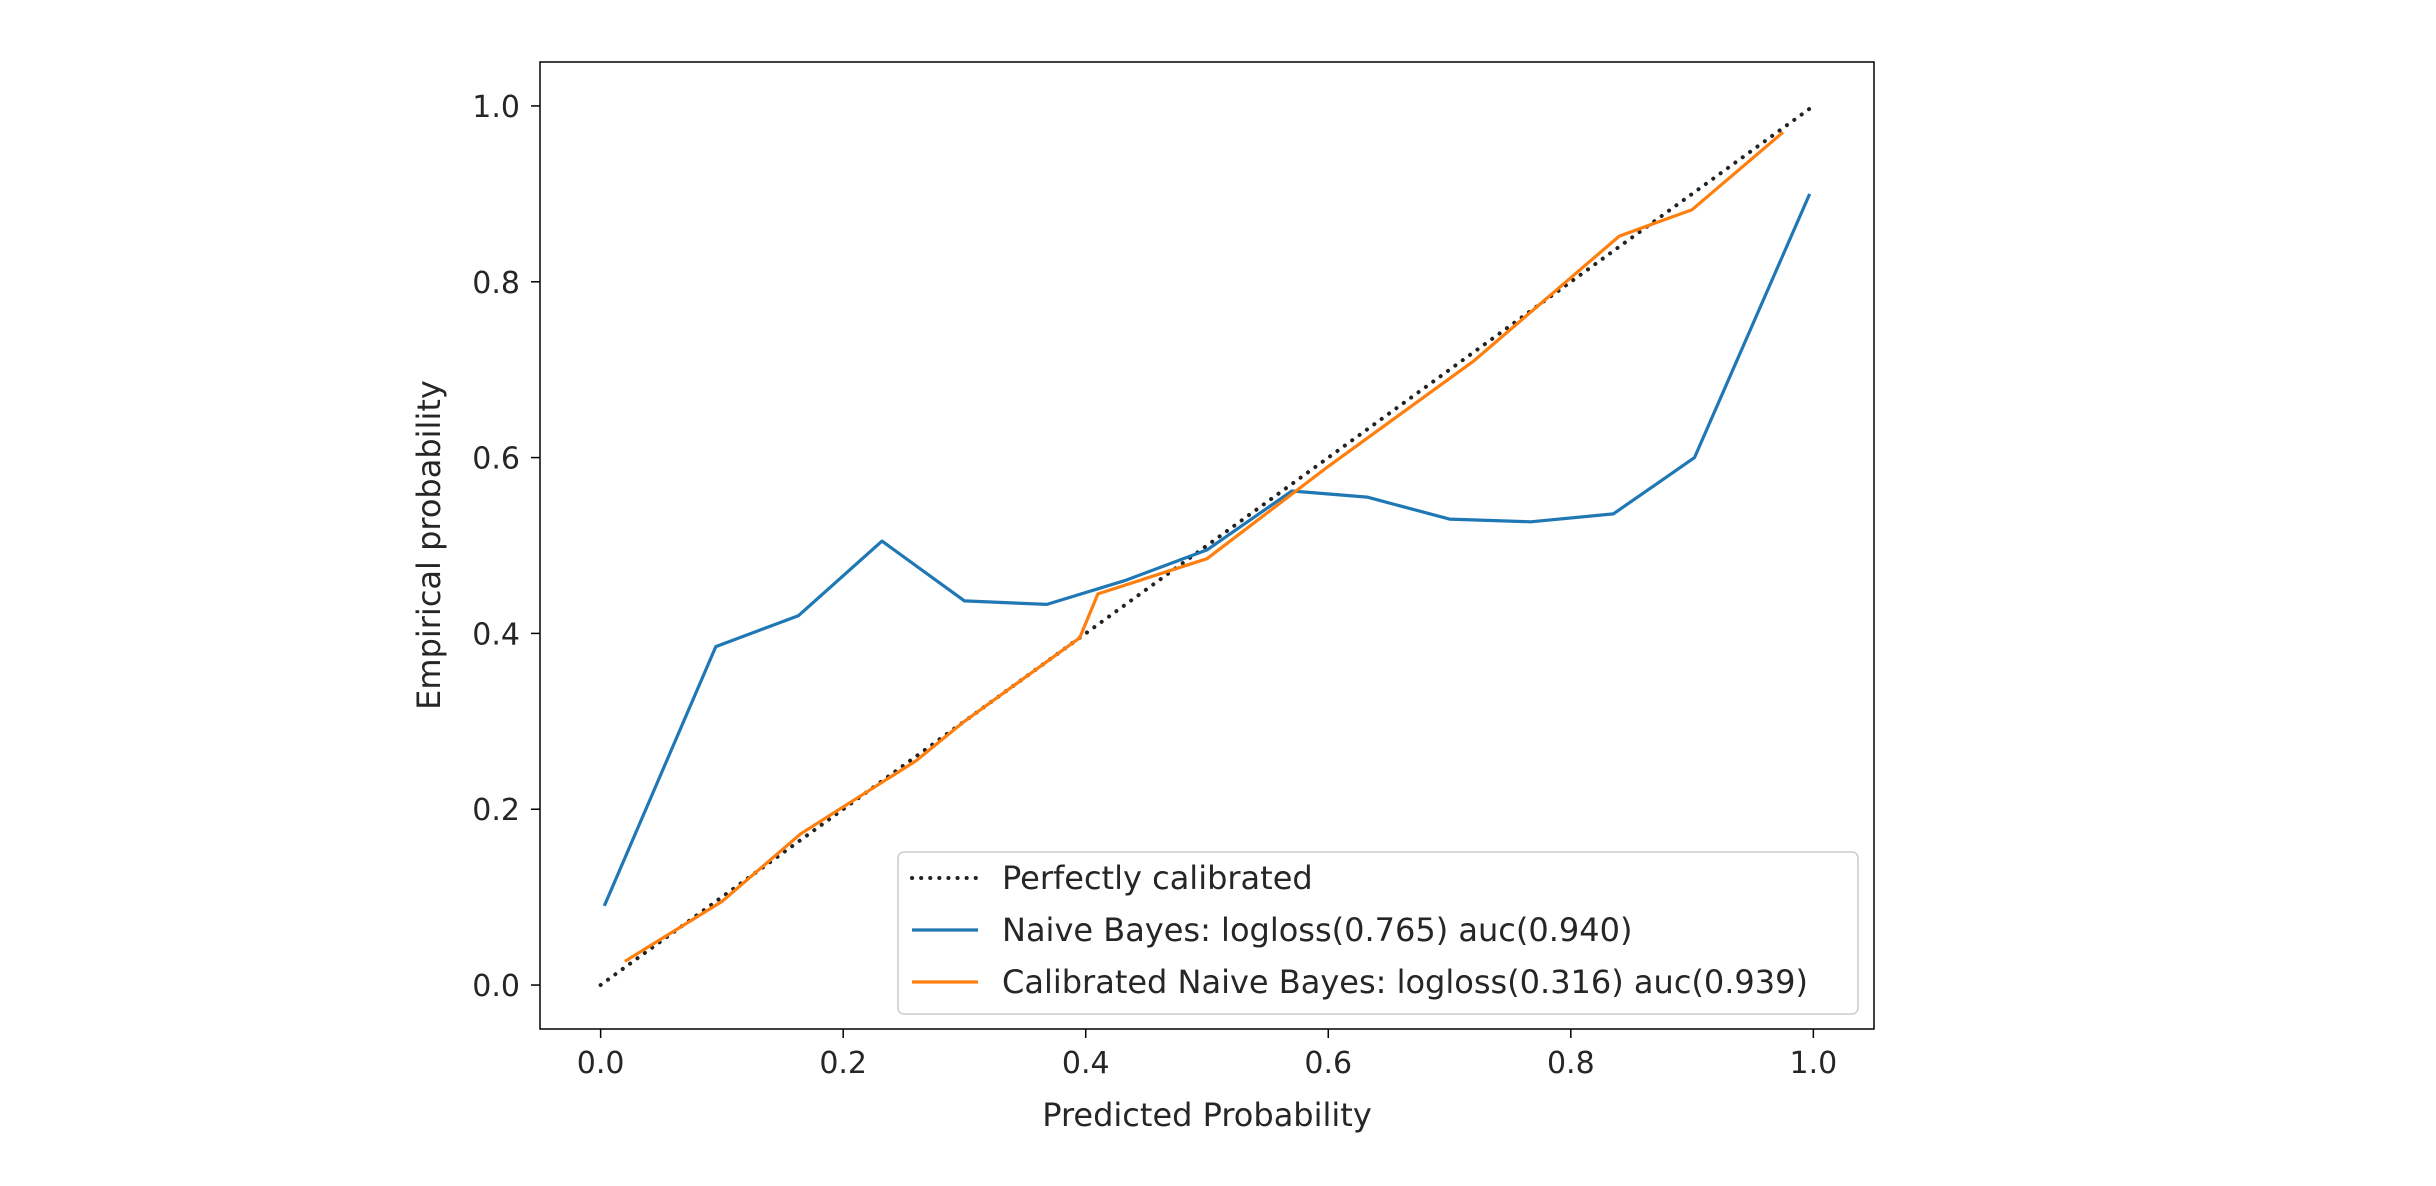 The height and width of the screenshot is (1186, 2436). Describe the element at coordinates (496, 810) in the screenshot. I see `y-tick-label: 0.2` at that location.